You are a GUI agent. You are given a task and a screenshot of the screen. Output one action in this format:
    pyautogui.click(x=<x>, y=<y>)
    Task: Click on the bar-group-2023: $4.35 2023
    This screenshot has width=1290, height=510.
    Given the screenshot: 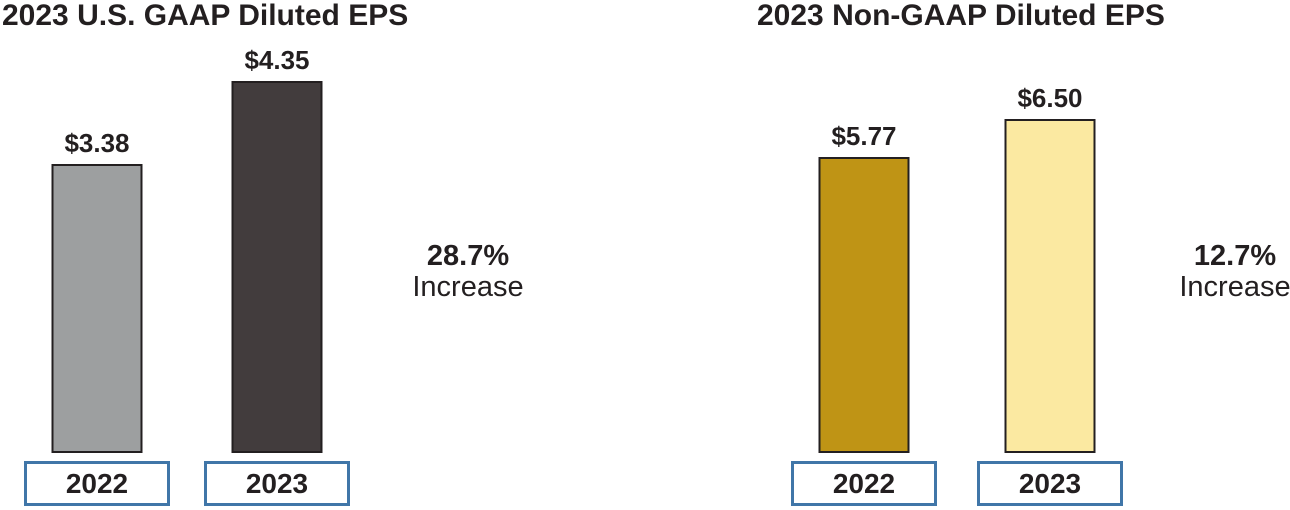 What is the action you would take?
    pyautogui.click(x=277, y=255)
    